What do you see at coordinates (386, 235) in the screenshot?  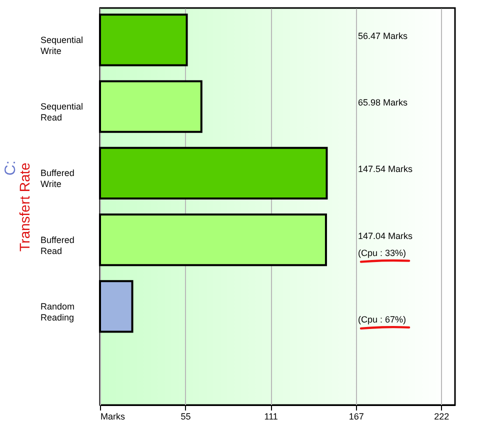 I see `annotation: 147.04 Marks` at bounding box center [386, 235].